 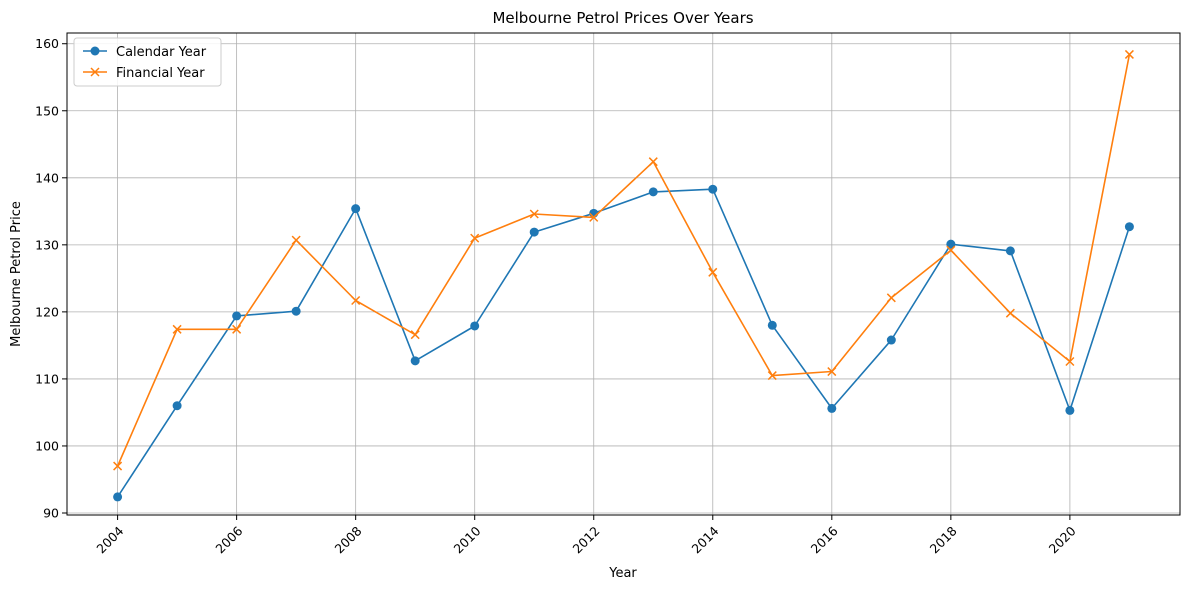 I want to click on y-tick-label: 140, so click(x=47, y=177).